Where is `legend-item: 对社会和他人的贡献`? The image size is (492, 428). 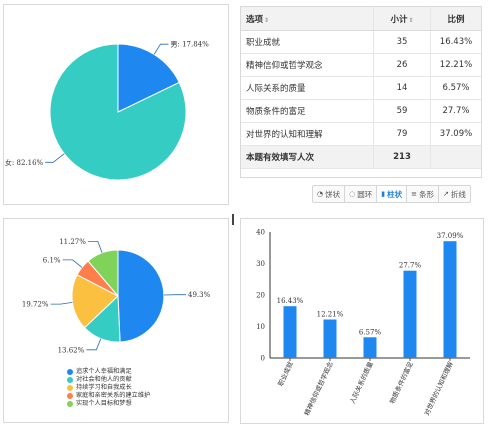 legend-item: 对社会和他人的贡献 is located at coordinates (108, 380).